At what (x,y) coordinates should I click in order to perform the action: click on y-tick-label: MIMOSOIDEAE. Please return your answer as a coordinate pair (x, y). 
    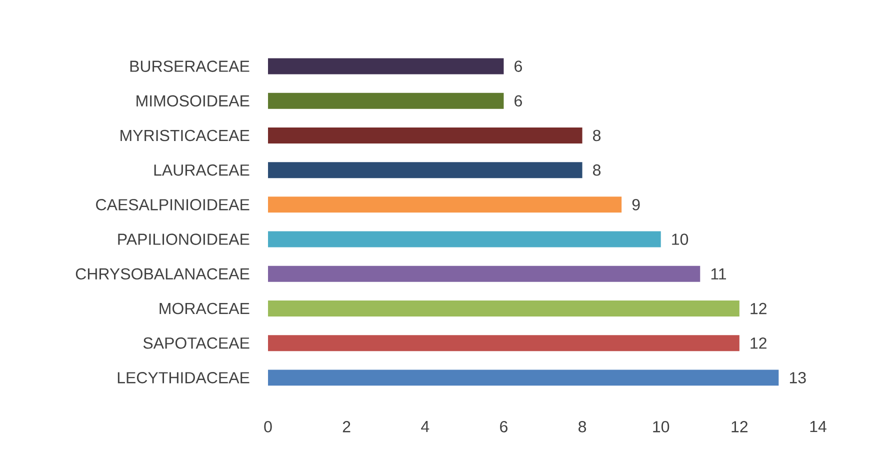
    Looking at the image, I should click on (193, 101).